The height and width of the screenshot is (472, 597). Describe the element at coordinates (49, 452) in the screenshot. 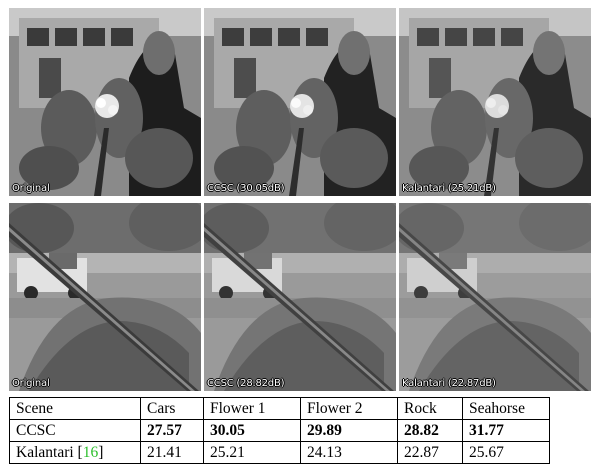

I see `method-name: Kalantari [` at that location.